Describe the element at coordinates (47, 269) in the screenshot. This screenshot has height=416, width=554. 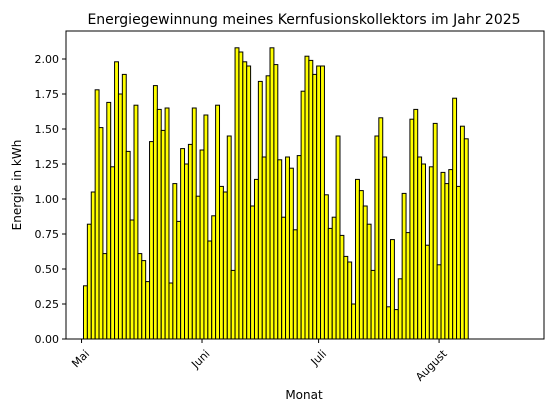
I see `y-tick-label: 0.50` at that location.